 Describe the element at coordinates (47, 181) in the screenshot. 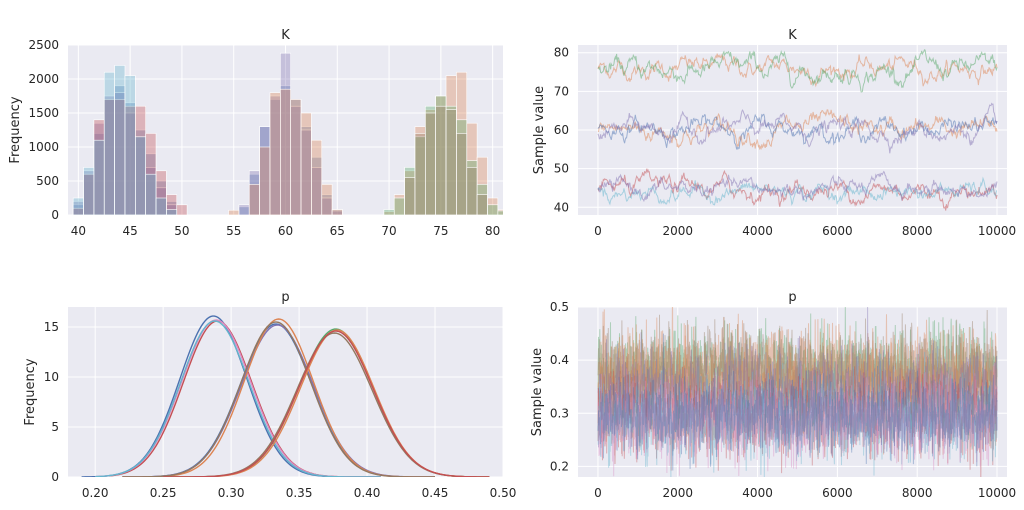

I see `y-tick-label: 500` at that location.